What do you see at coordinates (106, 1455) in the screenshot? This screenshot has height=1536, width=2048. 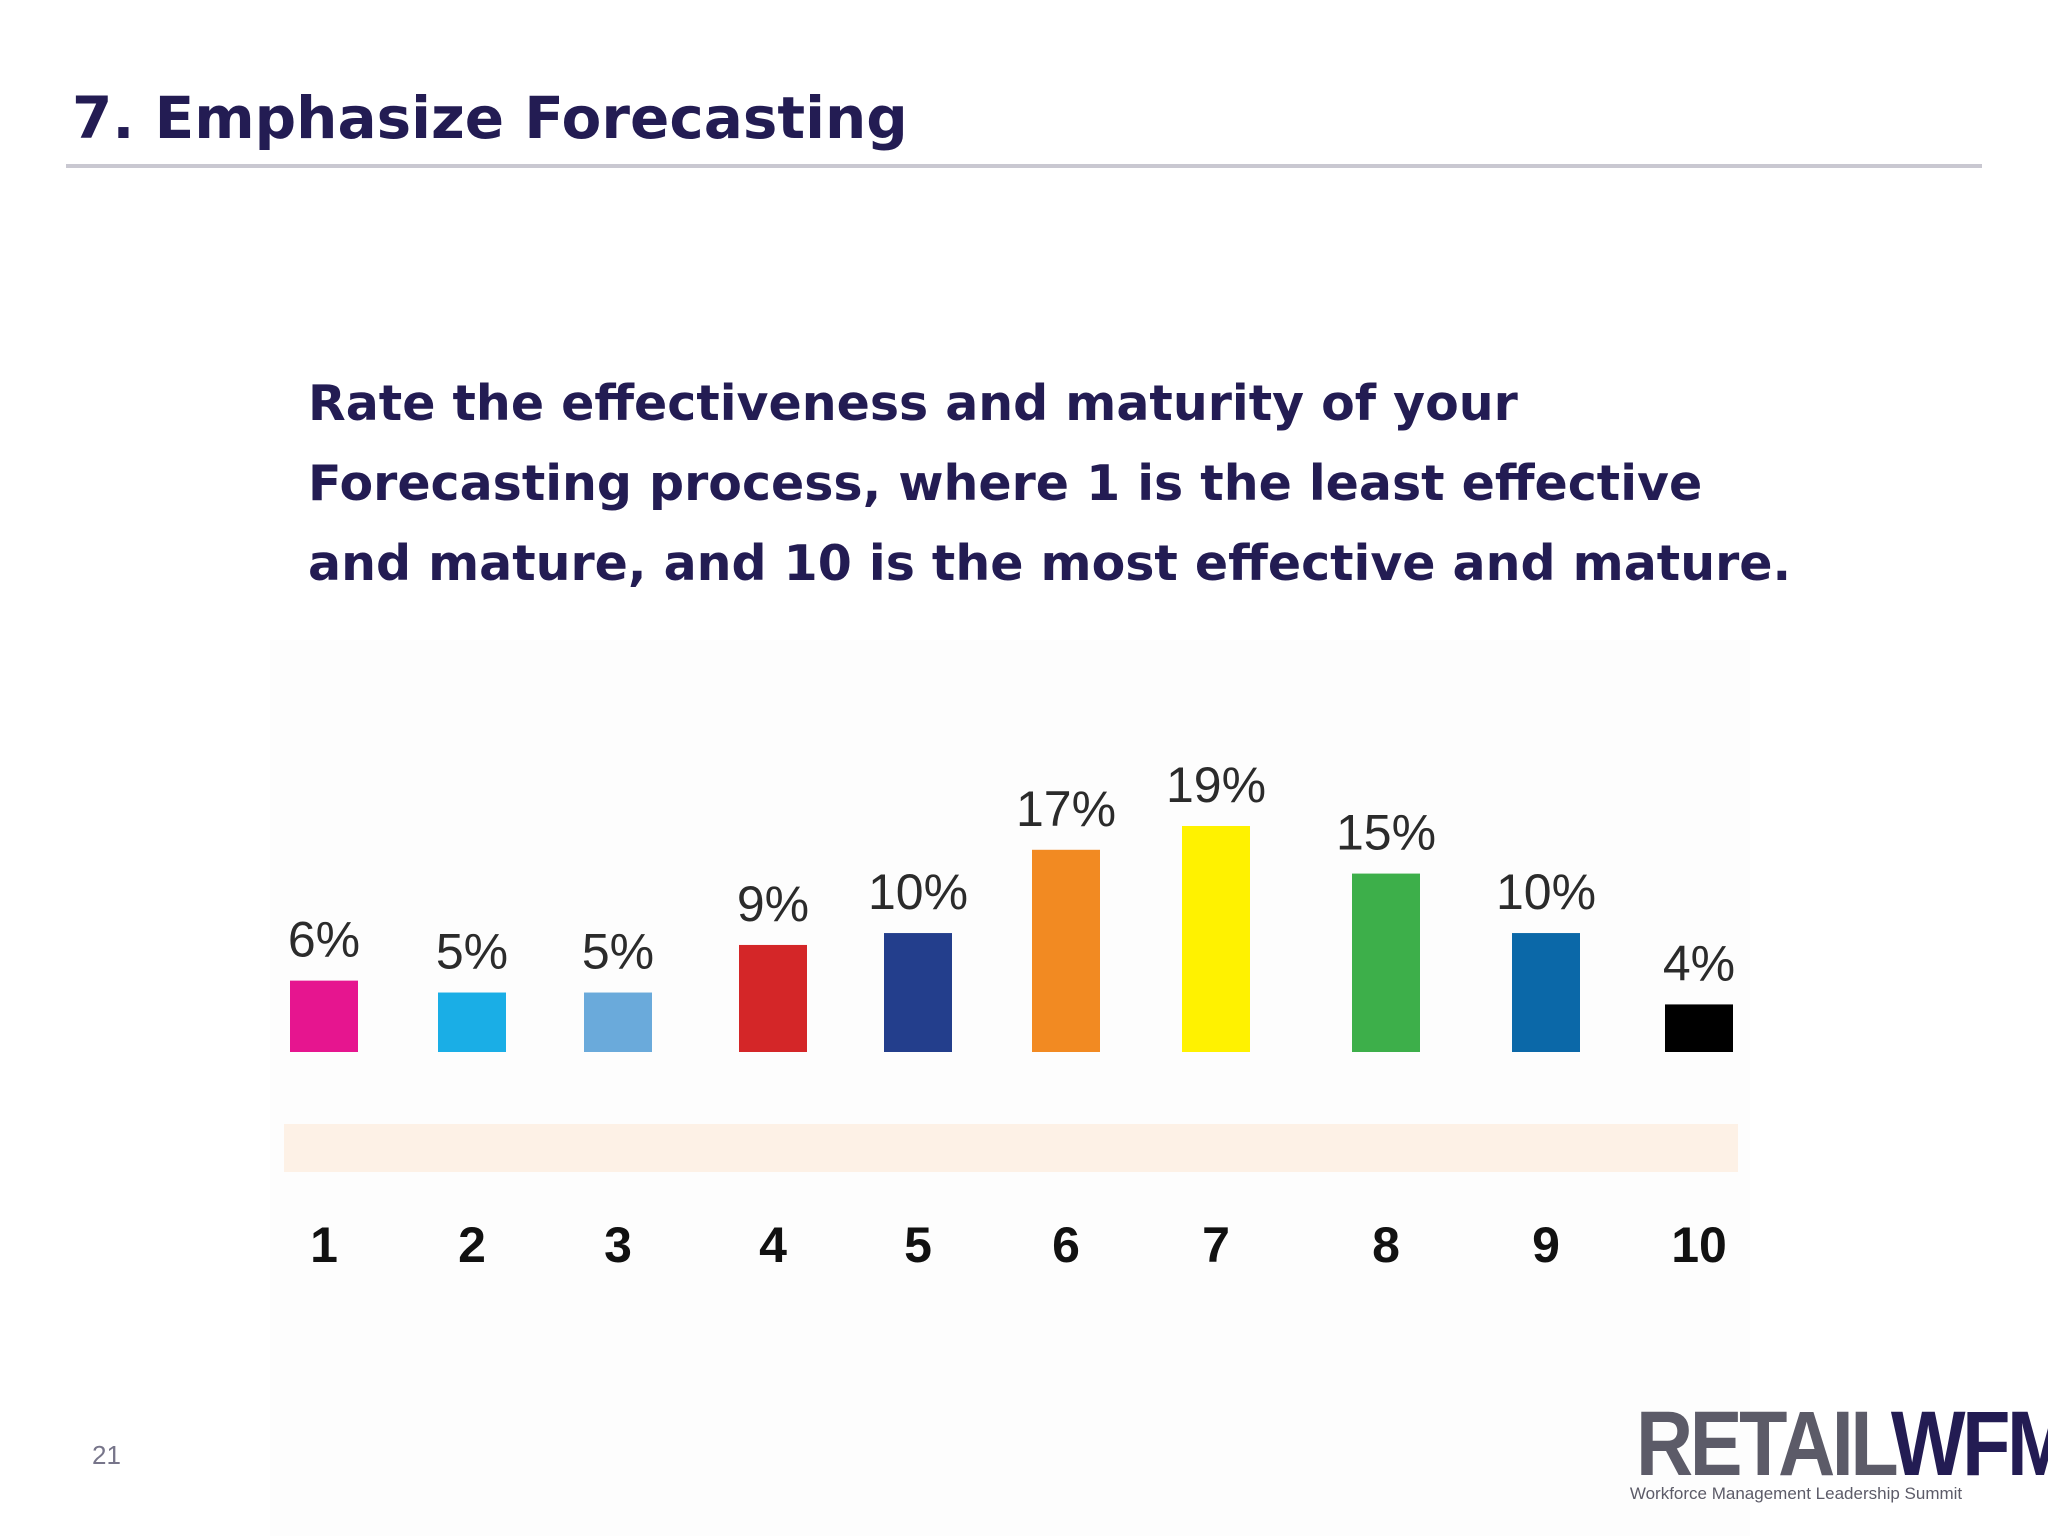 I see `page-number: 21` at bounding box center [106, 1455].